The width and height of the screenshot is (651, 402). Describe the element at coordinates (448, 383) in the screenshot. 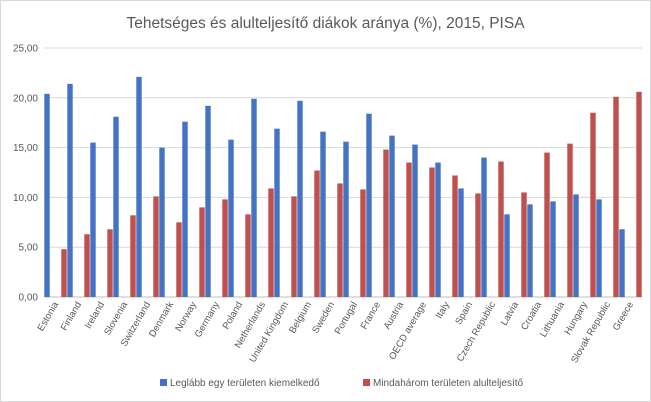

I see `legend-label-series-2: Mindahárom területen alulteljesítő` at that location.